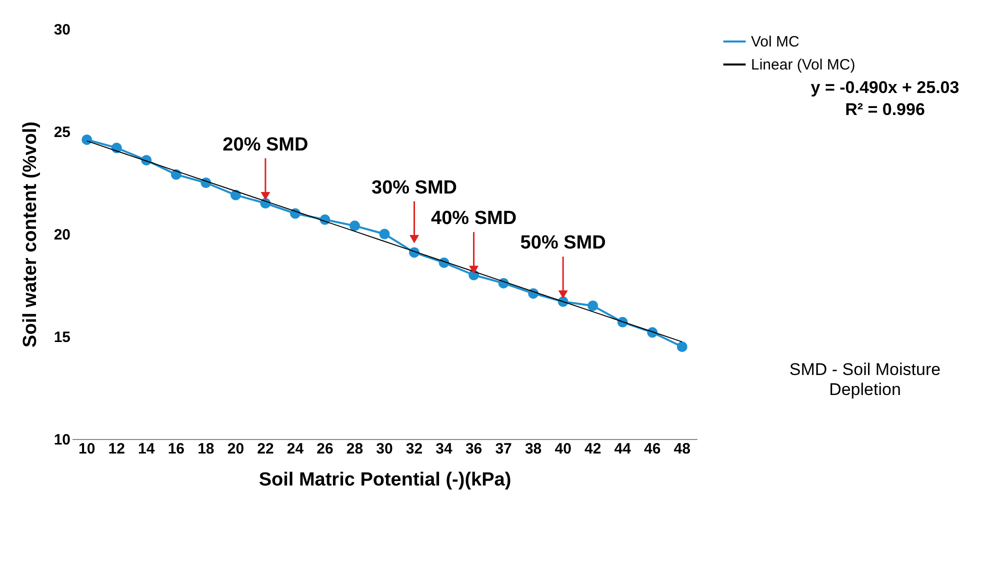  I want to click on x-tick-label: 10, so click(87, 449).